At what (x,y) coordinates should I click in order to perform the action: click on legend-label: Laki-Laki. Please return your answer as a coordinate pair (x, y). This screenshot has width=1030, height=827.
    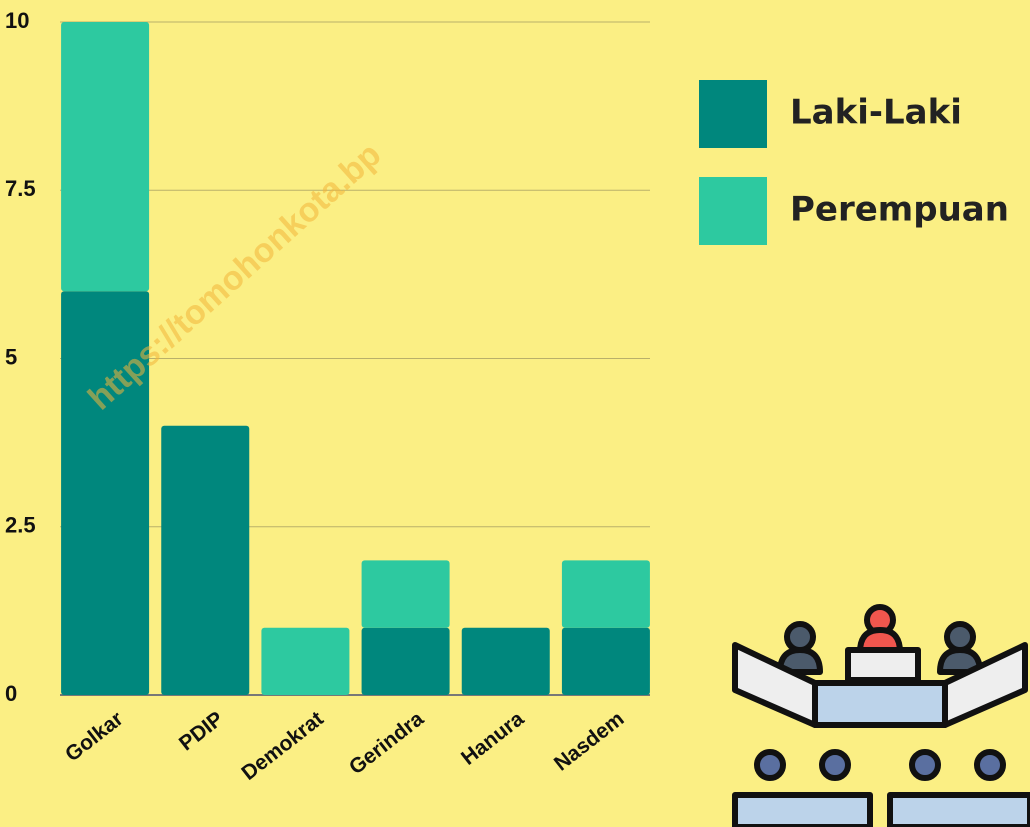
    Looking at the image, I should click on (876, 113).